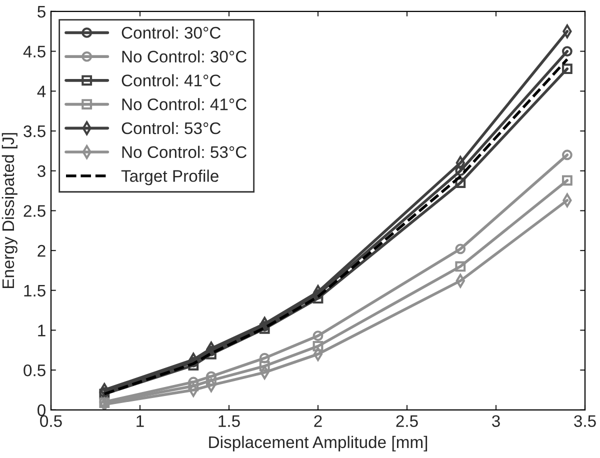 The image size is (600, 458). I want to click on y-tick-label: 0.5, so click(35, 370).